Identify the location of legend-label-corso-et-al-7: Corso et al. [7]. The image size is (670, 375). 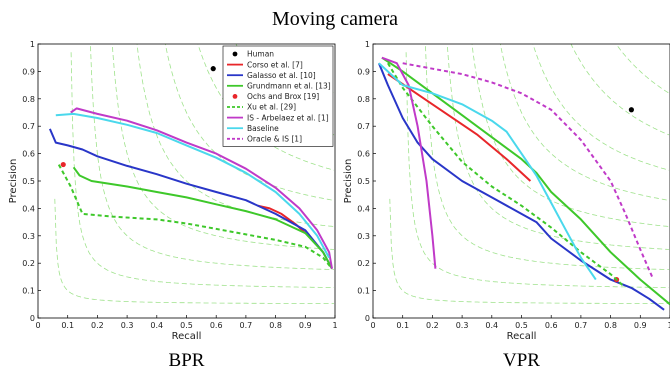
(275, 64).